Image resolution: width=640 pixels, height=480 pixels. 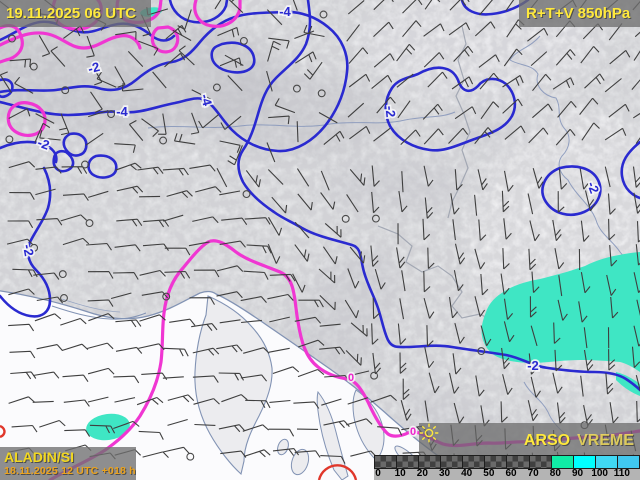 What do you see at coordinates (332, 435) in the screenshot?
I see `island-cres` at bounding box center [332, 435].